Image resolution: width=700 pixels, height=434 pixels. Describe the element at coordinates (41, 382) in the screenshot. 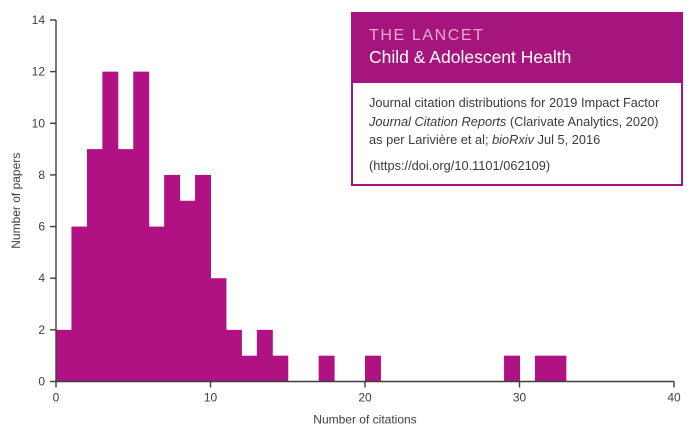

I see `y-axis-tick-label: 0` at that location.